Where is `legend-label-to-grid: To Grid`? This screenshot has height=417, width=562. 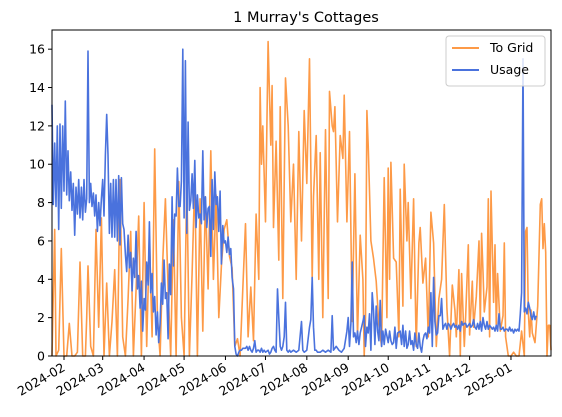 legend-label-to-grid: To Grid is located at coordinates (511, 47).